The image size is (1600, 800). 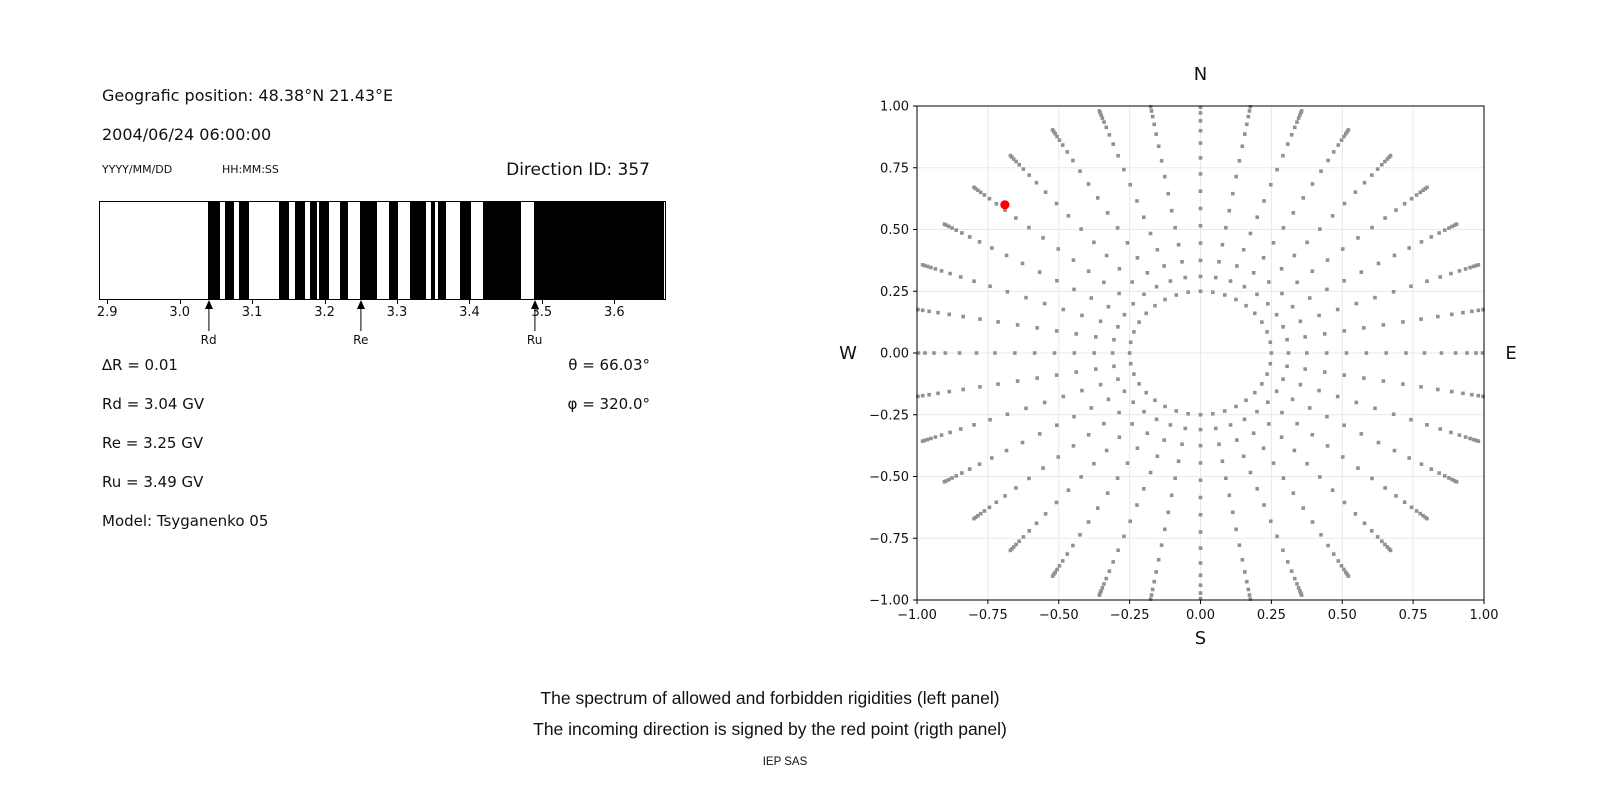 What do you see at coordinates (208, 340) in the screenshot?
I see `marker-label: Rd` at bounding box center [208, 340].